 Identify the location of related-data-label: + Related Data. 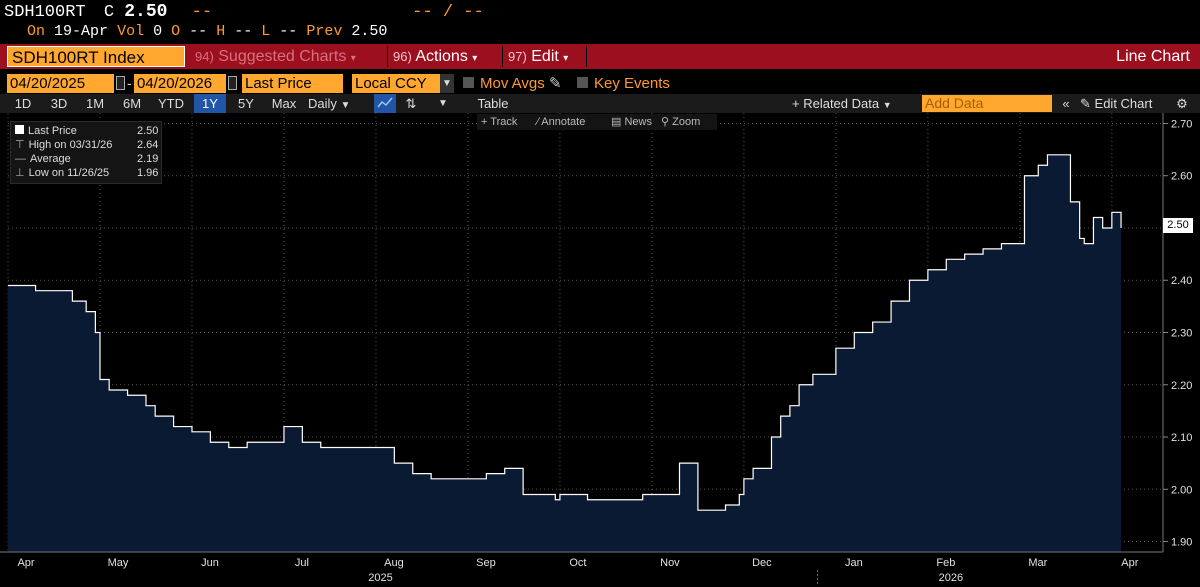
(836, 103).